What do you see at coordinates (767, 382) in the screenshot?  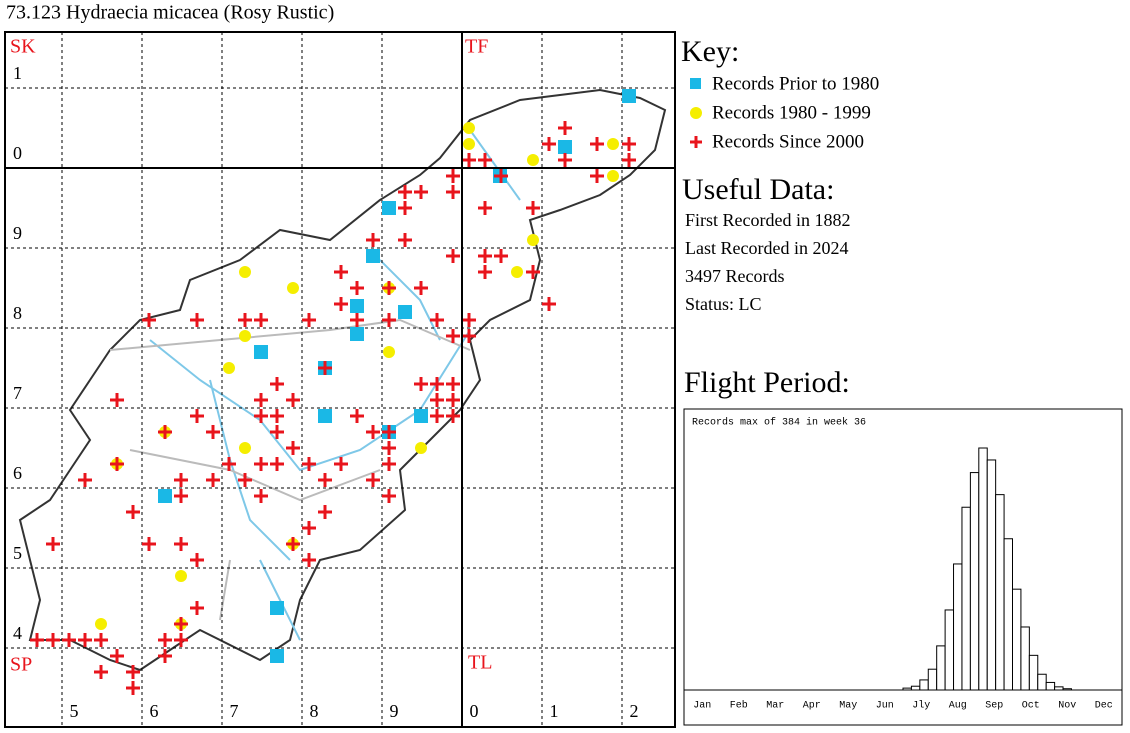 I see `flight-title: Flight Period:` at bounding box center [767, 382].